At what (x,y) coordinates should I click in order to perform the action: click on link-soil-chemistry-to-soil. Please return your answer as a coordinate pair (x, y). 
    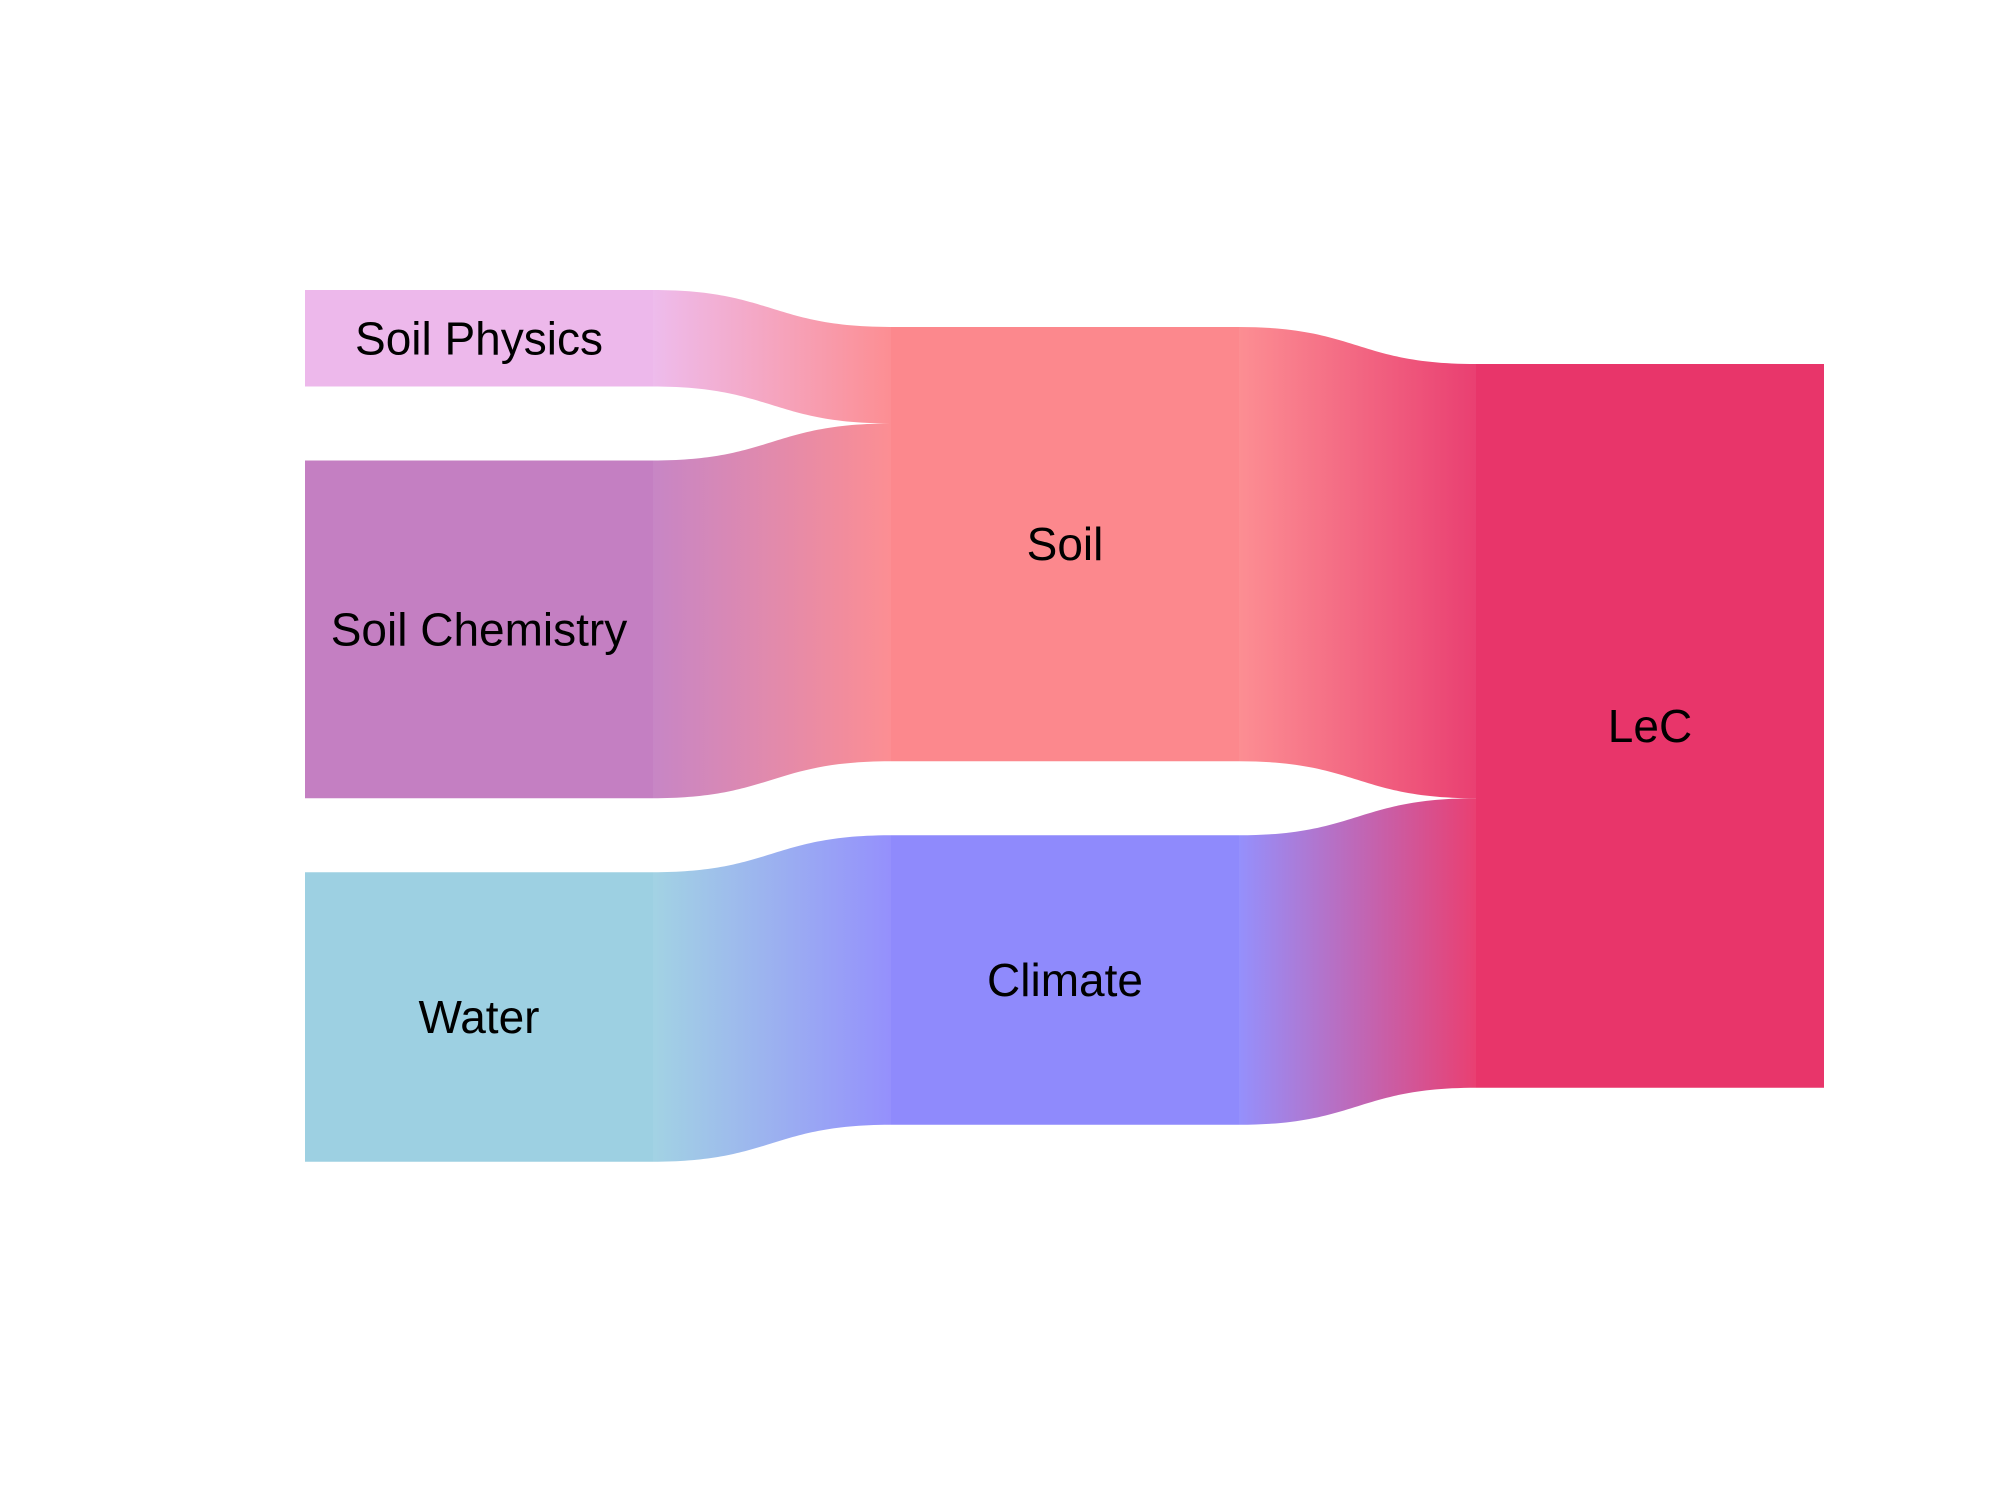
    Looking at the image, I should click on (772, 611).